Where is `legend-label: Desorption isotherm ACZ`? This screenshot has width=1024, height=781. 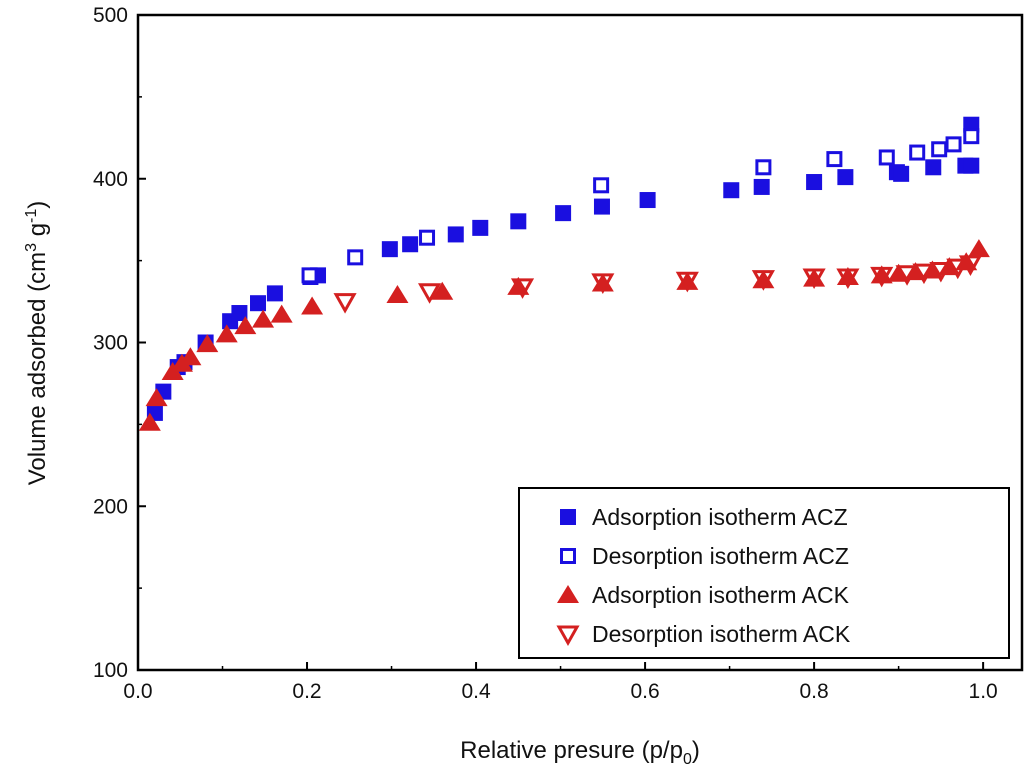 legend-label: Desorption isotherm ACZ is located at coordinates (720, 556).